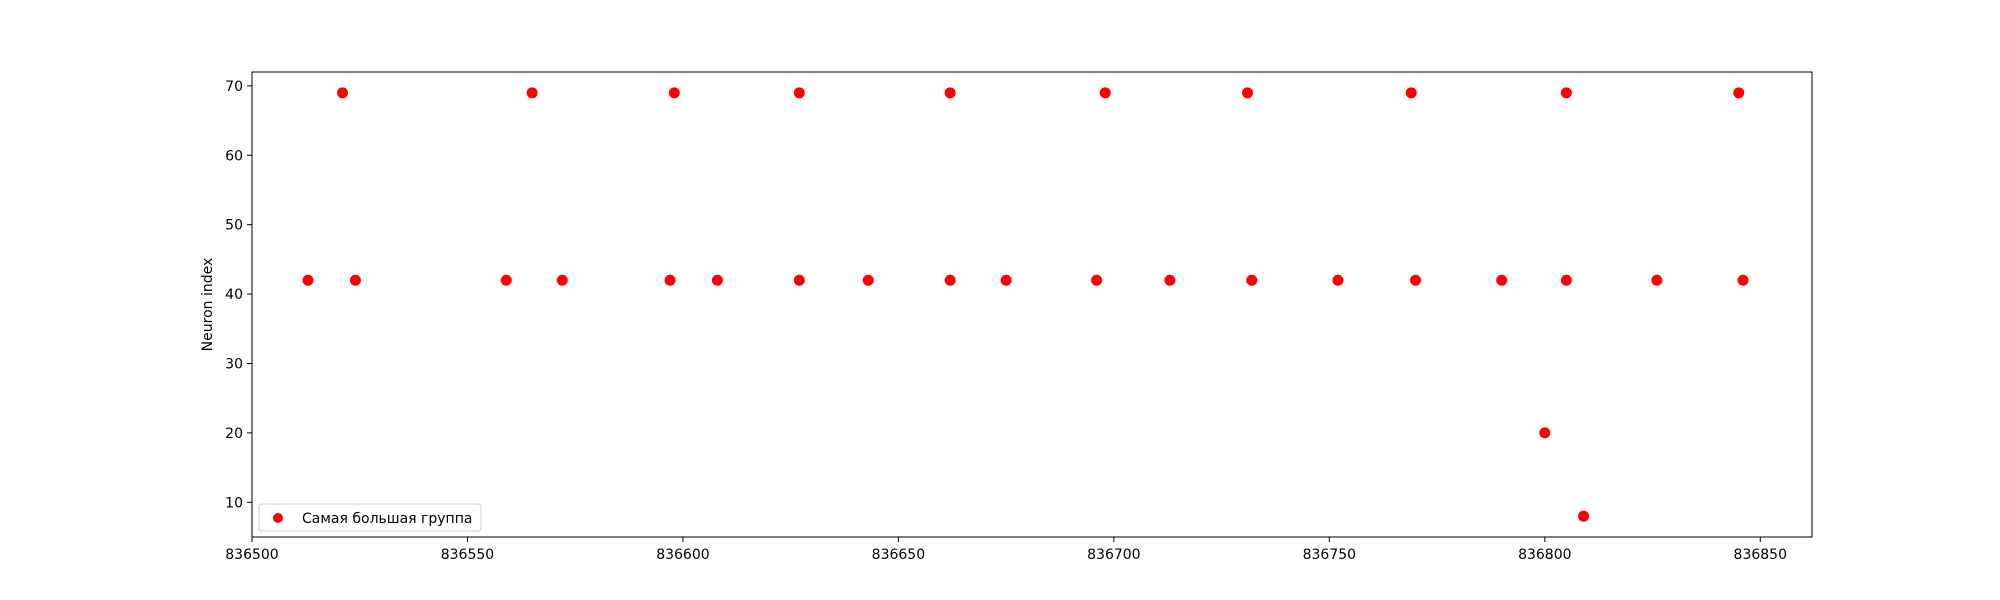  Describe the element at coordinates (234, 503) in the screenshot. I see `y-tick-label: 10` at that location.